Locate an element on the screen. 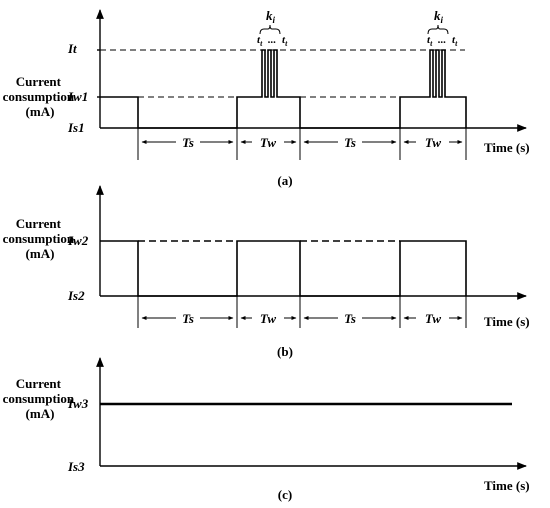 The width and height of the screenshot is (550, 508). panel-a-ylabel: Current consumption (mA) is located at coordinates (40, 96).